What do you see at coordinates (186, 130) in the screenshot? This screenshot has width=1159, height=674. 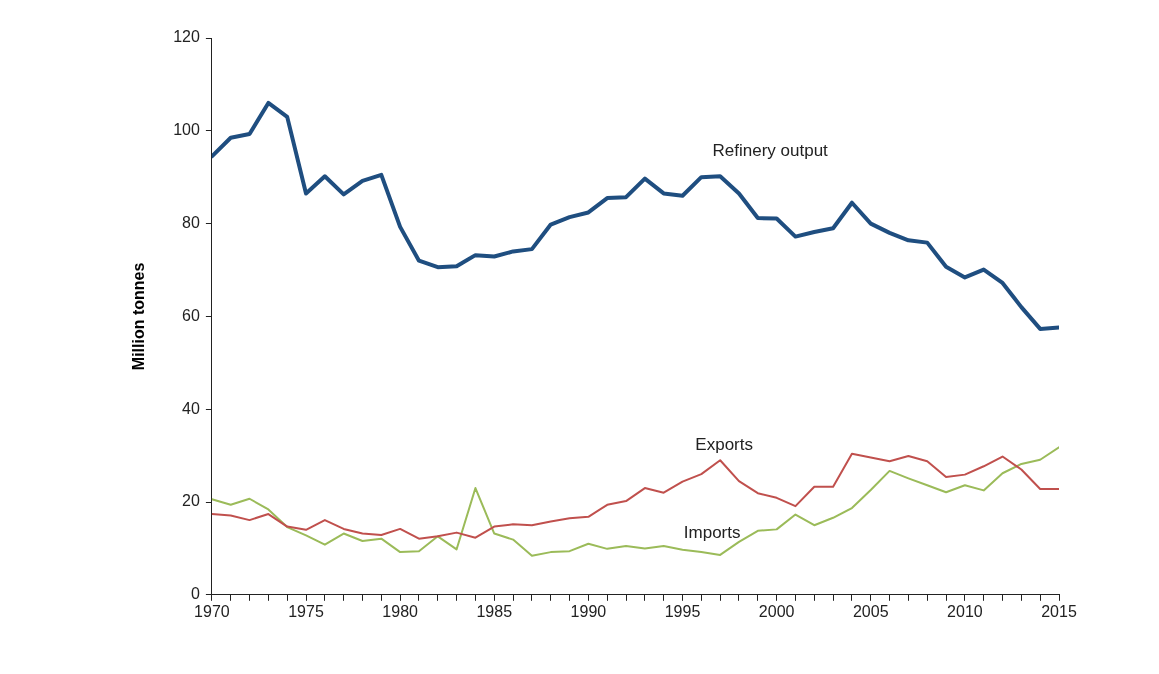 I see `y-tick-label: 100` at bounding box center [186, 130].